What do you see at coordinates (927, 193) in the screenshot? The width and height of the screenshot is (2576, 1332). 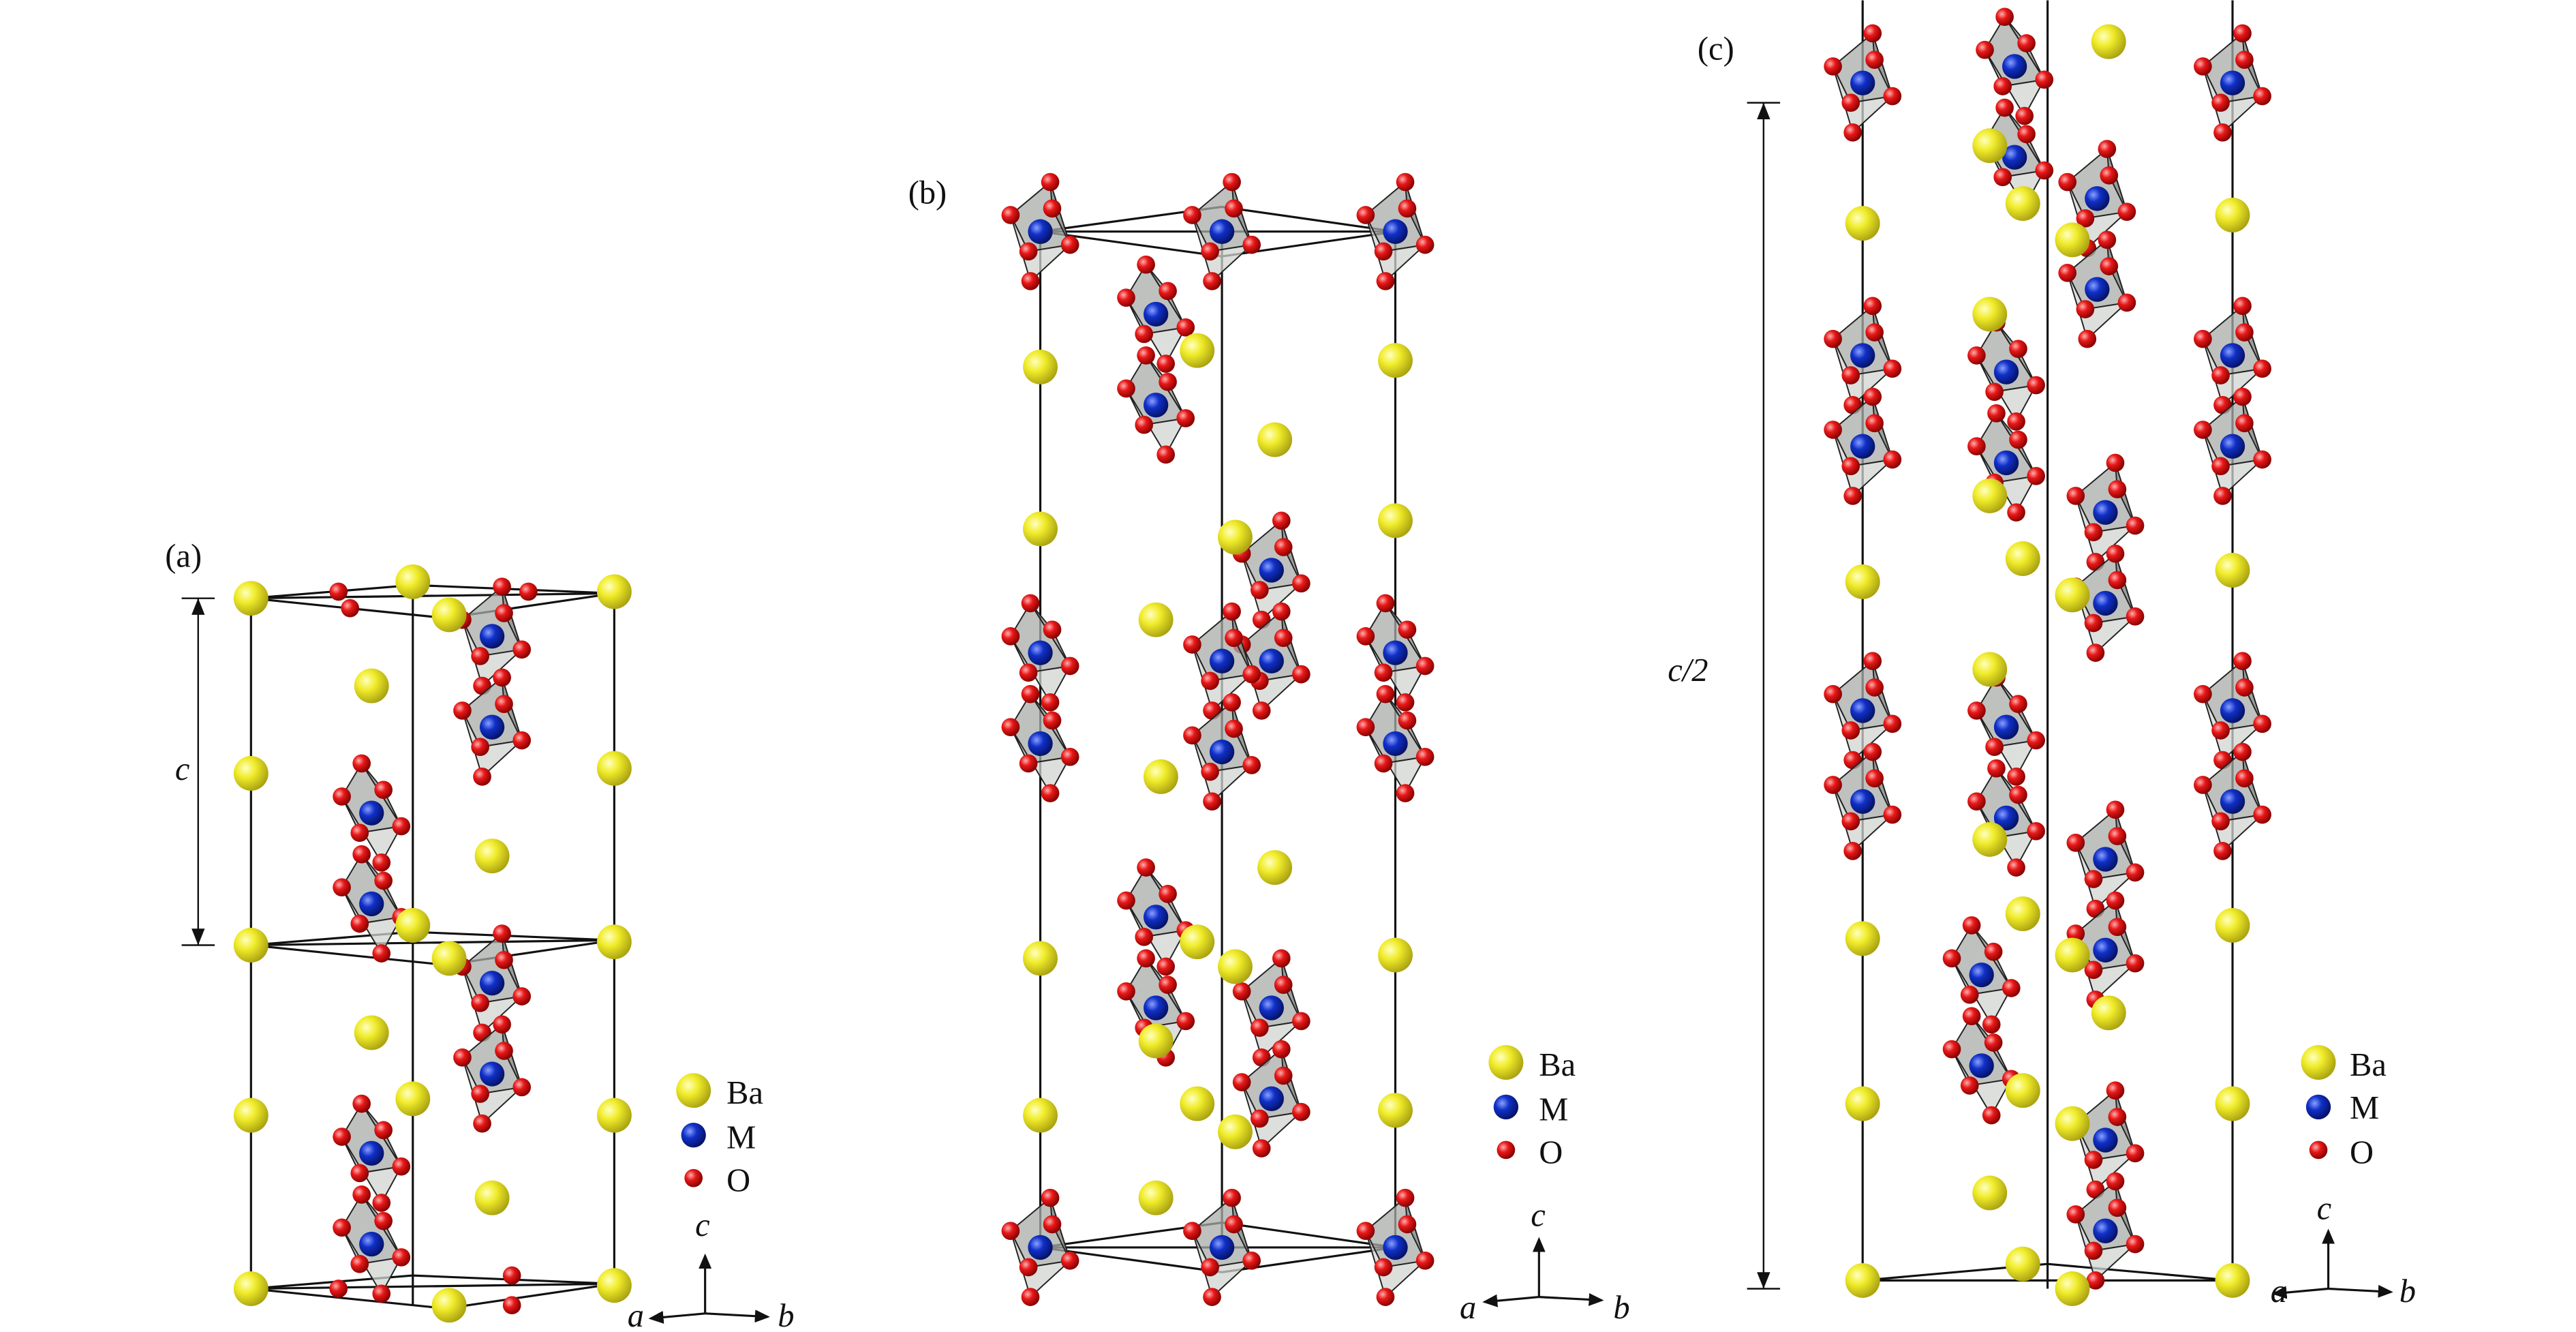 I see `panel-label-b: (b)` at bounding box center [927, 193].